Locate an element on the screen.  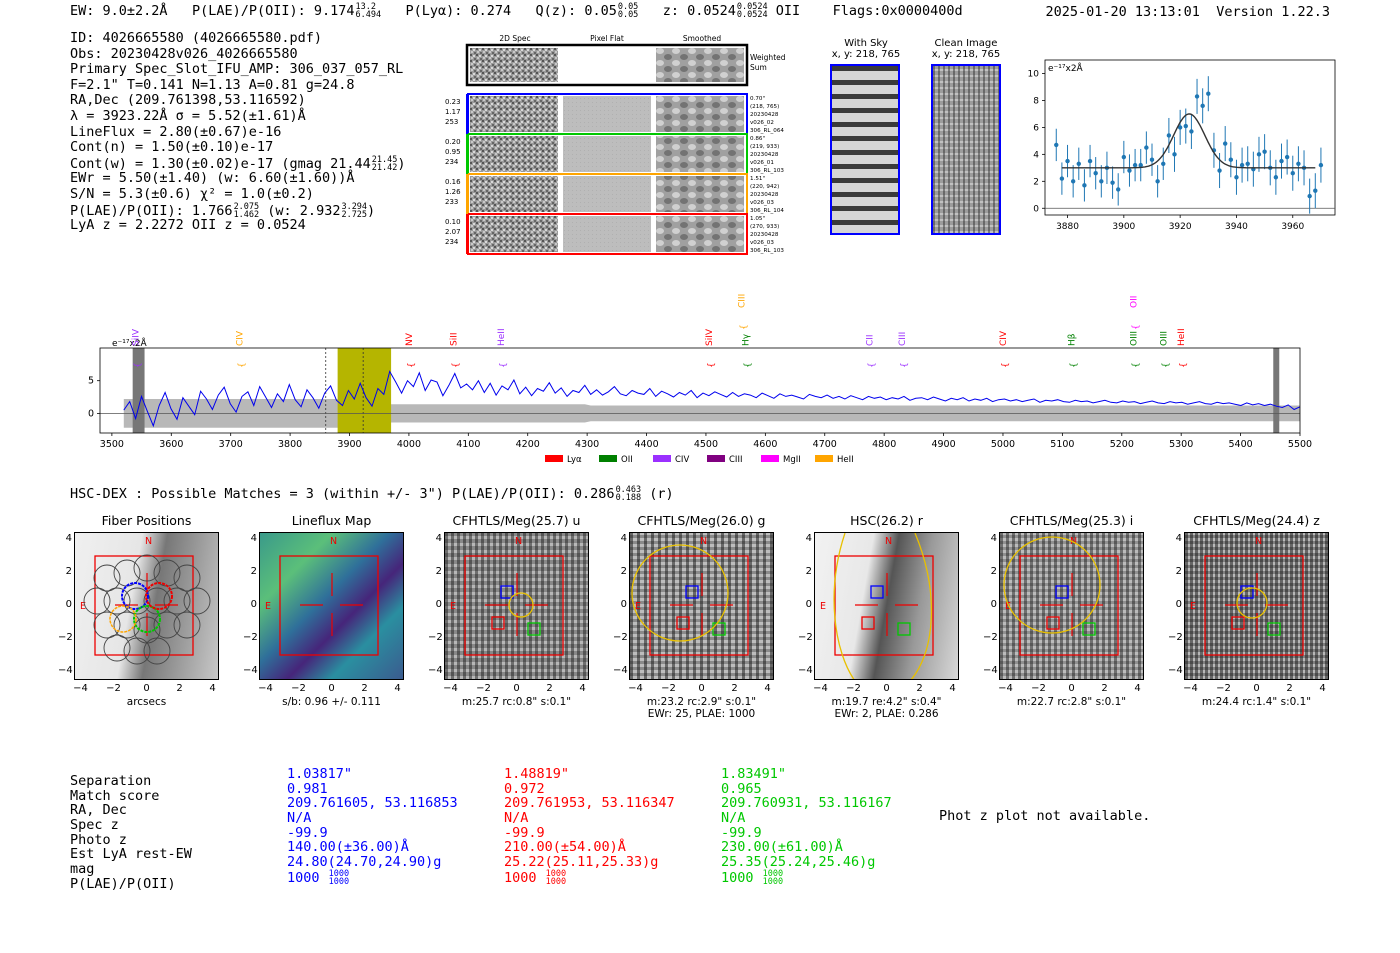
header-plae: P(LAE)/P(OII): 9.174 is located at coordinates (273, 11).